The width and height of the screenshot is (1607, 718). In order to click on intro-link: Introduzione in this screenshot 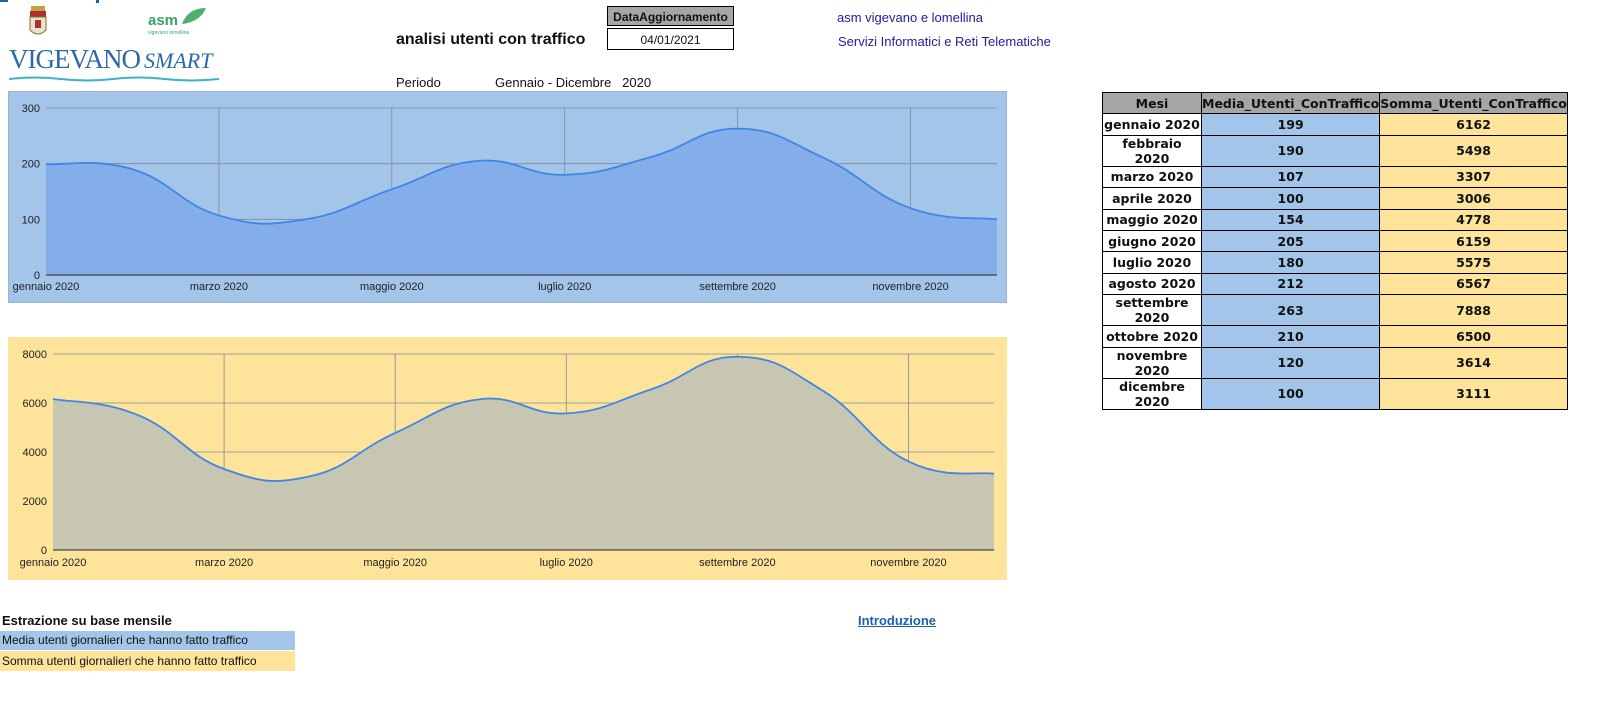, I will do `click(897, 620)`.